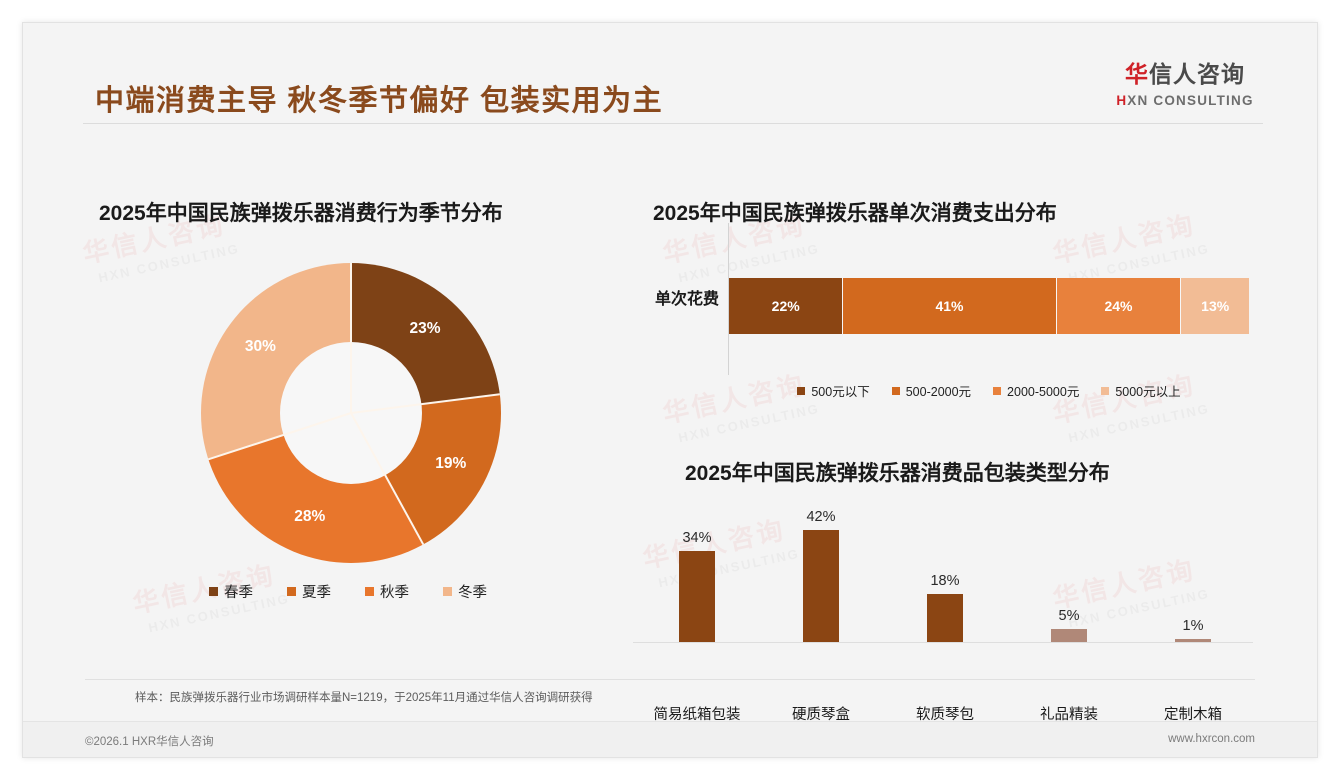 The height and width of the screenshot is (780, 1340). What do you see at coordinates (1137, 74) in the screenshot?
I see `logo-cn-red: 华` at bounding box center [1137, 74].